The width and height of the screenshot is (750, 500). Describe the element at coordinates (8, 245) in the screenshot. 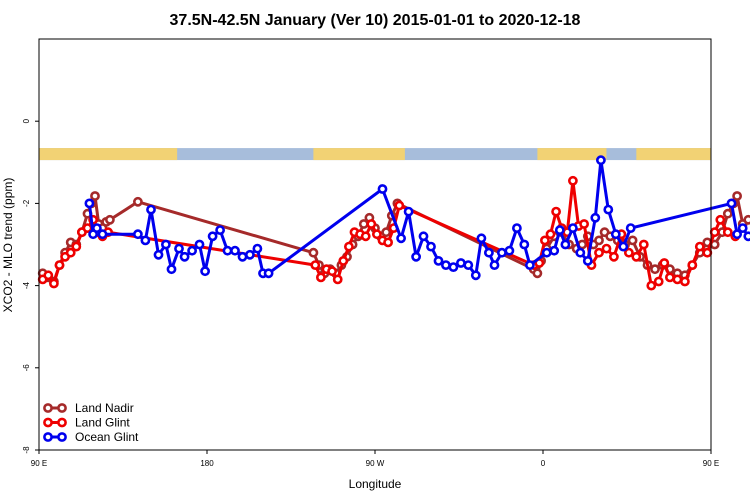

I see `y-axis-label: XCO2 - MLO trend (ppm)` at that location.